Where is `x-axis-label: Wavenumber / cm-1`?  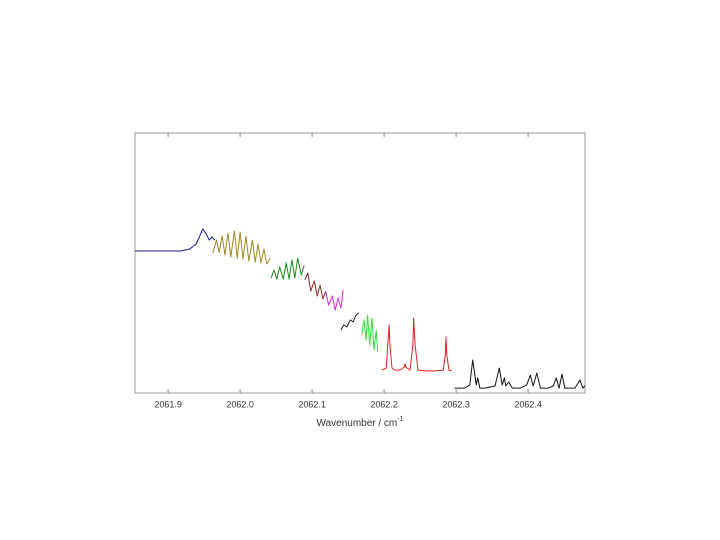 x-axis-label: Wavenumber / cm-1 is located at coordinates (360, 422).